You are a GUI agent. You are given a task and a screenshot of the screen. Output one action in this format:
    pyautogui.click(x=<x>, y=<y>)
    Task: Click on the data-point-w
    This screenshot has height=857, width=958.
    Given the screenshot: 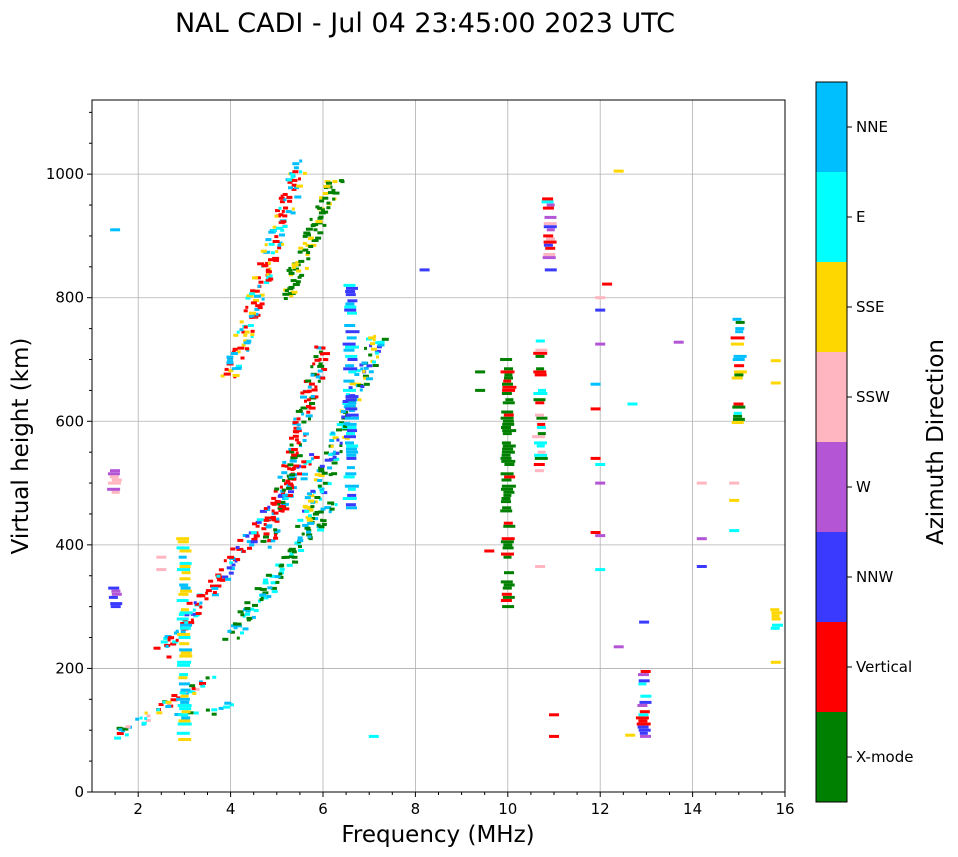 What is the action you would take?
    pyautogui.click(x=115, y=471)
    